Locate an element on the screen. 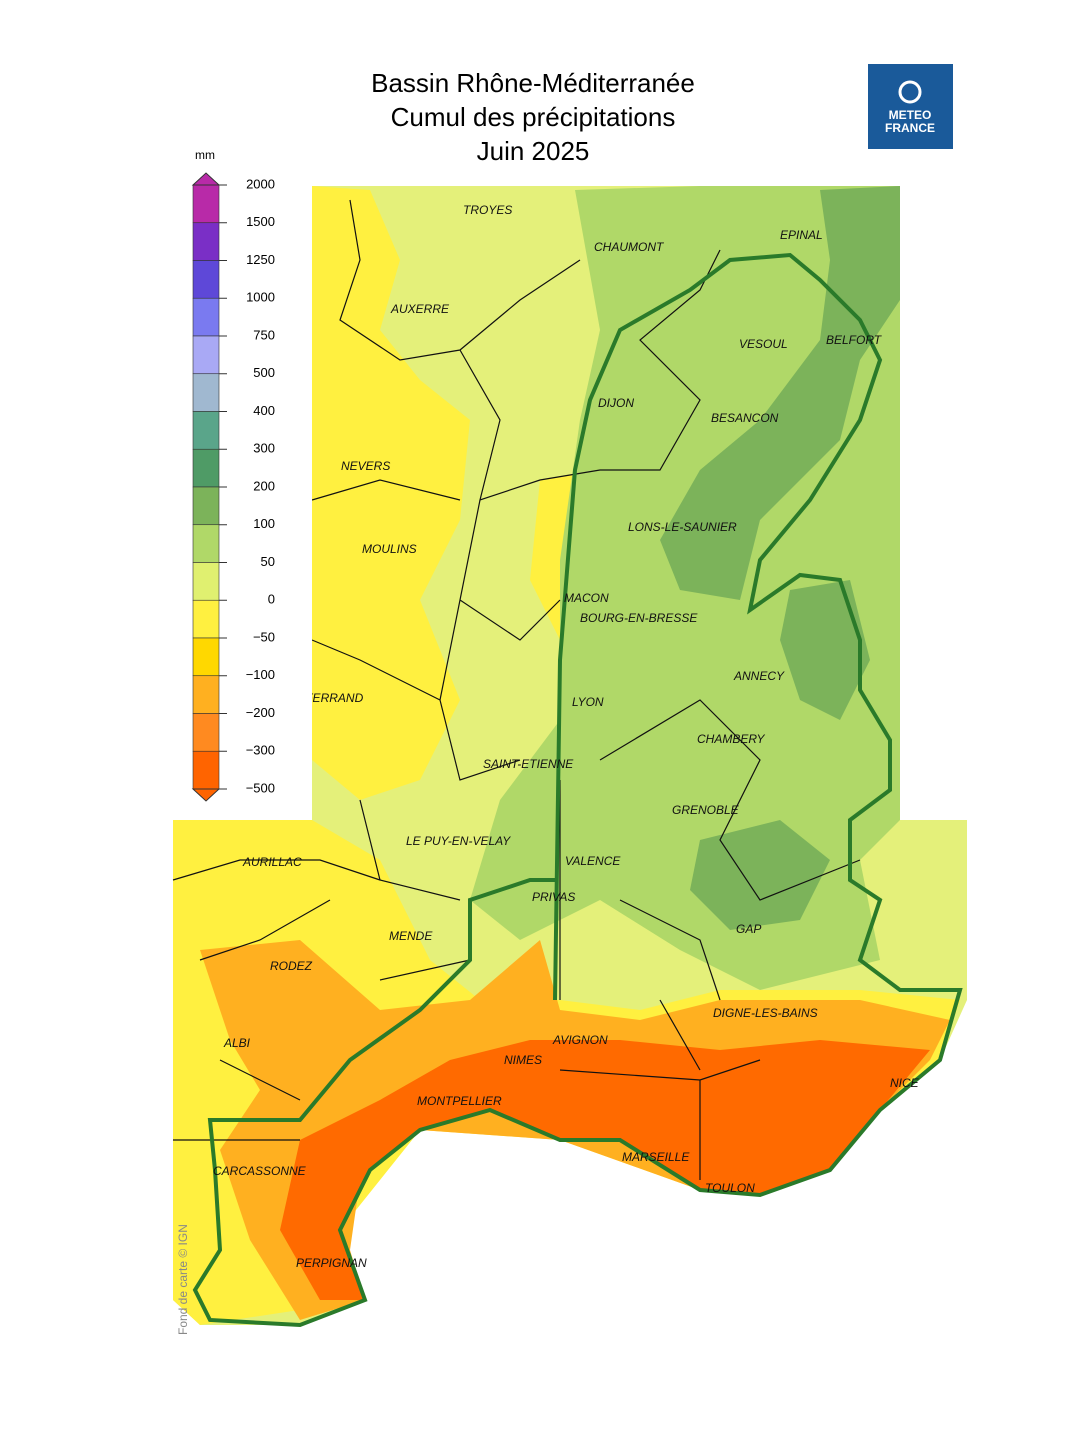 The image size is (1077, 1436). city-label: PRIVAS is located at coordinates (553, 897).